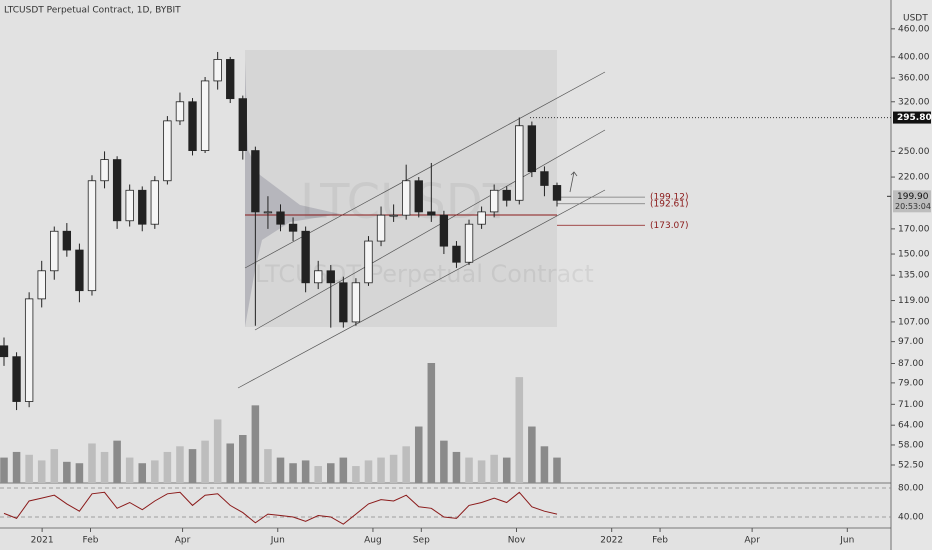 The image size is (932, 550). I want to click on rsi-tick-label: 80.00, so click(911, 488).